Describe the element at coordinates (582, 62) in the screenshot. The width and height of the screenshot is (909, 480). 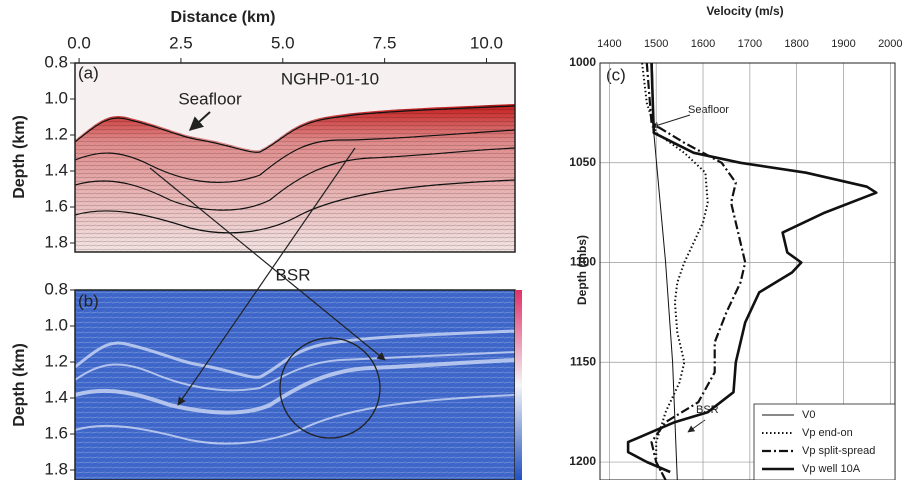
I see `y-tick-label: 1000` at that location.